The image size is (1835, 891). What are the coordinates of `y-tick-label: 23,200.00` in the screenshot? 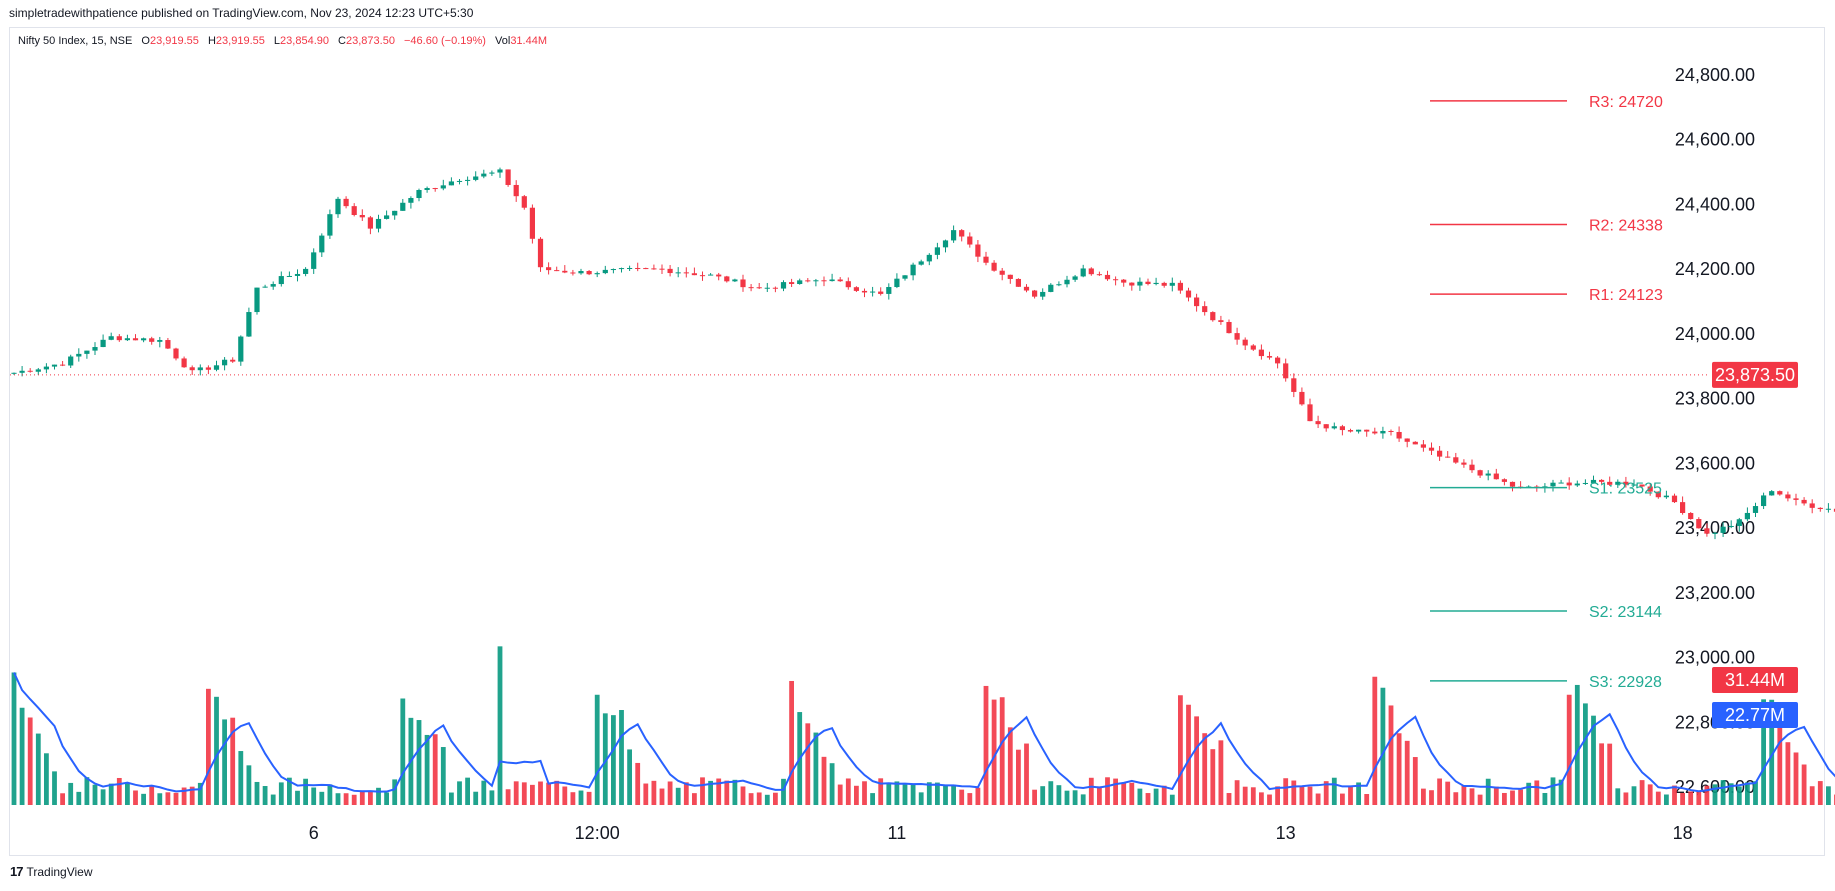 It's located at (1715, 593).